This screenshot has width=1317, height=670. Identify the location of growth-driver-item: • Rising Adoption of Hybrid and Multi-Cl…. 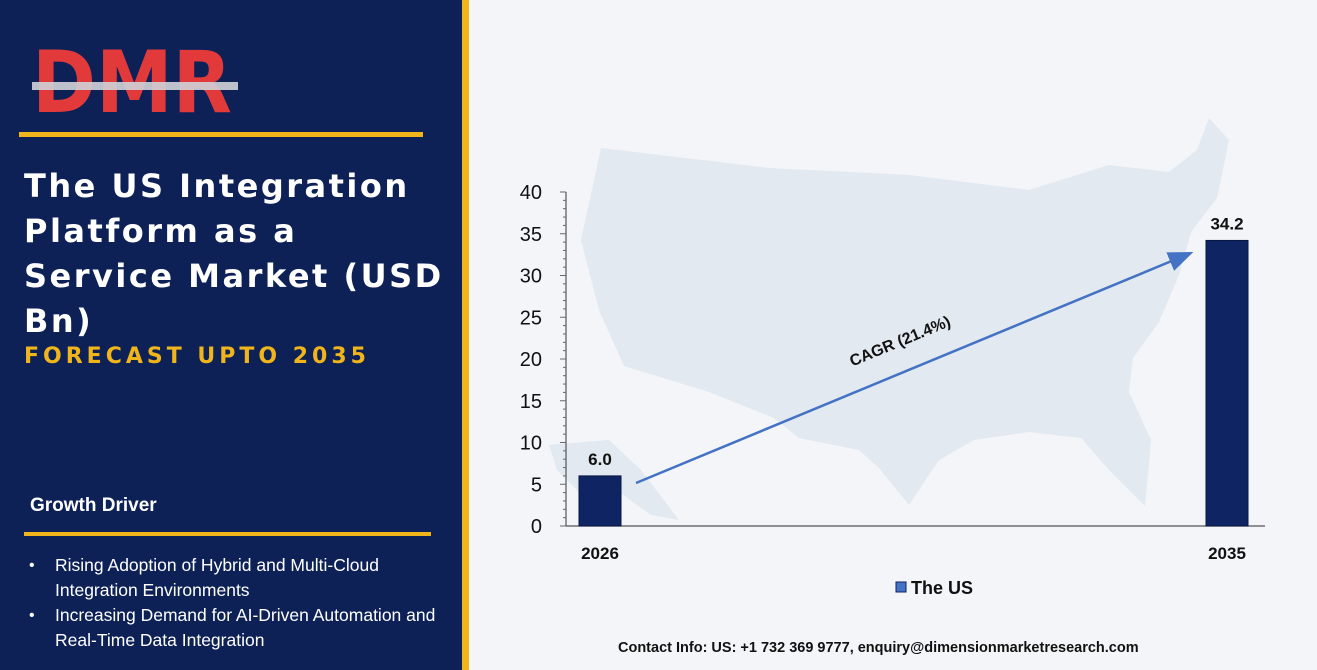
(234, 578).